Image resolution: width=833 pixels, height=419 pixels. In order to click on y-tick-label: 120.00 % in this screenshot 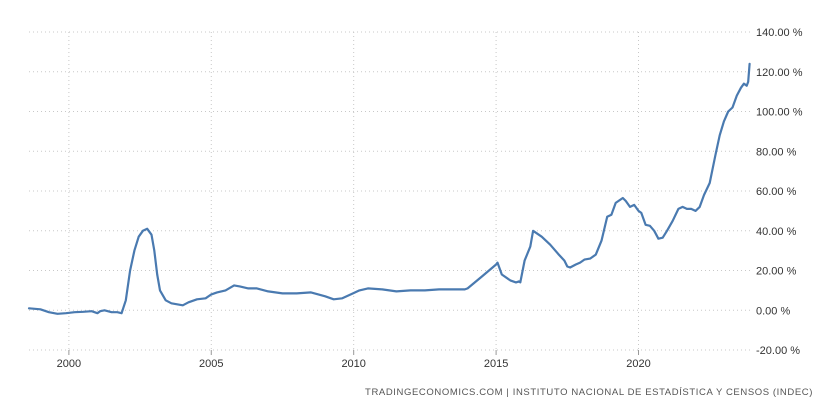, I will do `click(779, 73)`.